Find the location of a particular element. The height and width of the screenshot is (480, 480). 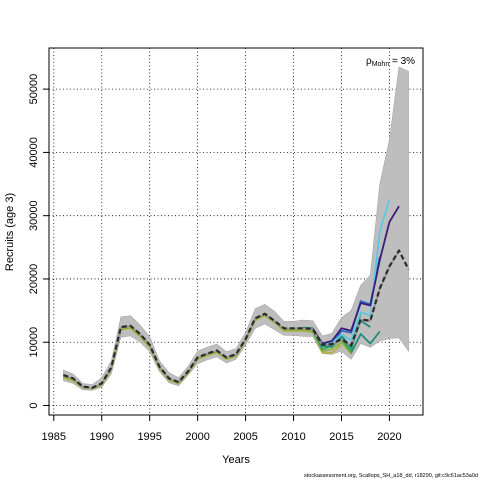

rho-symbol: ρ is located at coordinates (369, 61).